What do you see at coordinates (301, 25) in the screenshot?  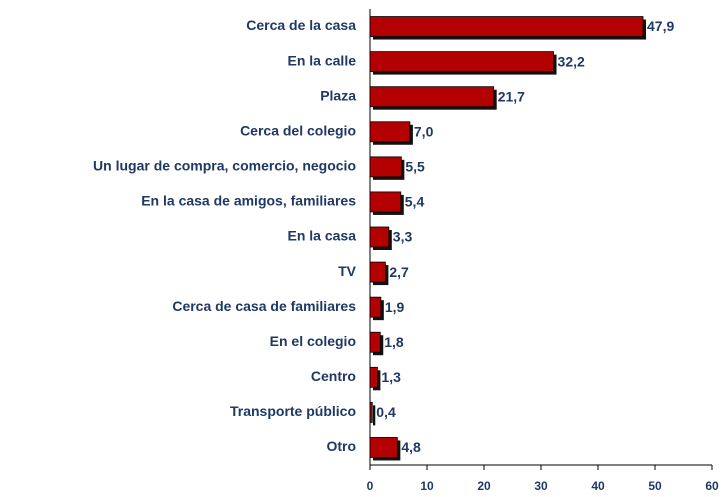 I see `category-label: Cerca de la casa` at bounding box center [301, 25].